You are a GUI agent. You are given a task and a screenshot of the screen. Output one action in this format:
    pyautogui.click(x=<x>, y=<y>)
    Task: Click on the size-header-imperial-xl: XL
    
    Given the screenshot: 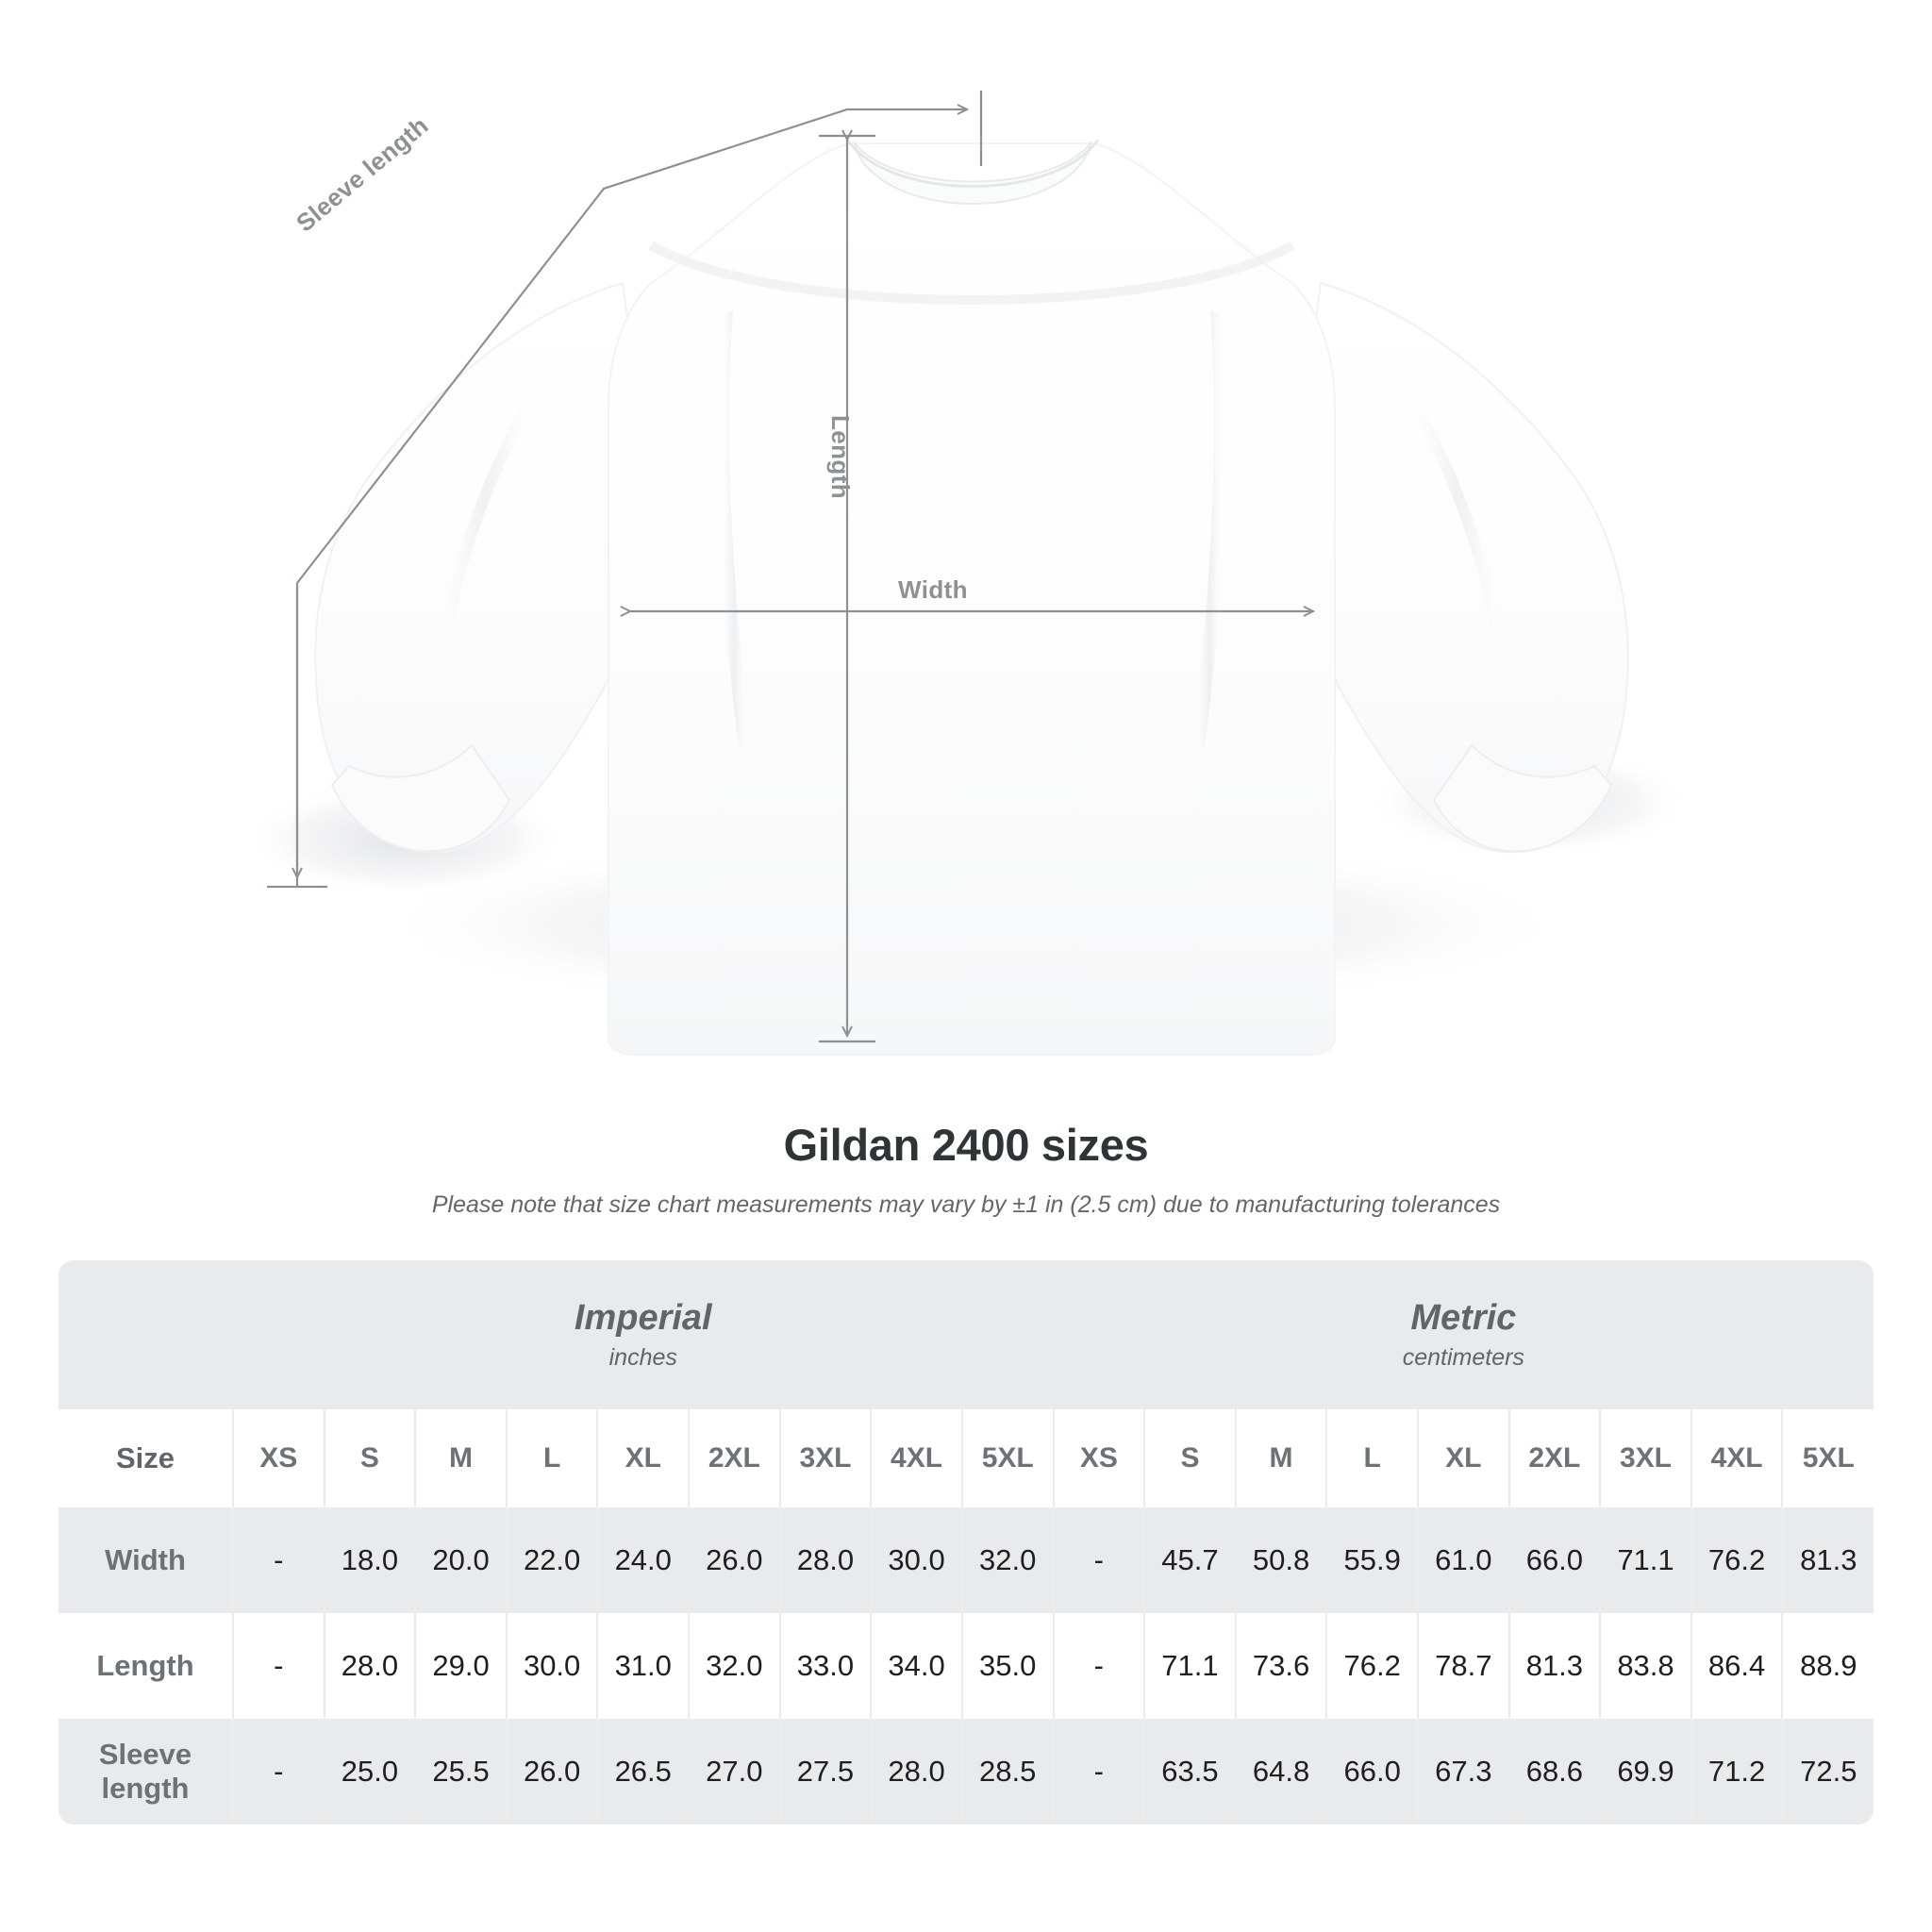 What is the action you would take?
    pyautogui.click(x=643, y=1458)
    